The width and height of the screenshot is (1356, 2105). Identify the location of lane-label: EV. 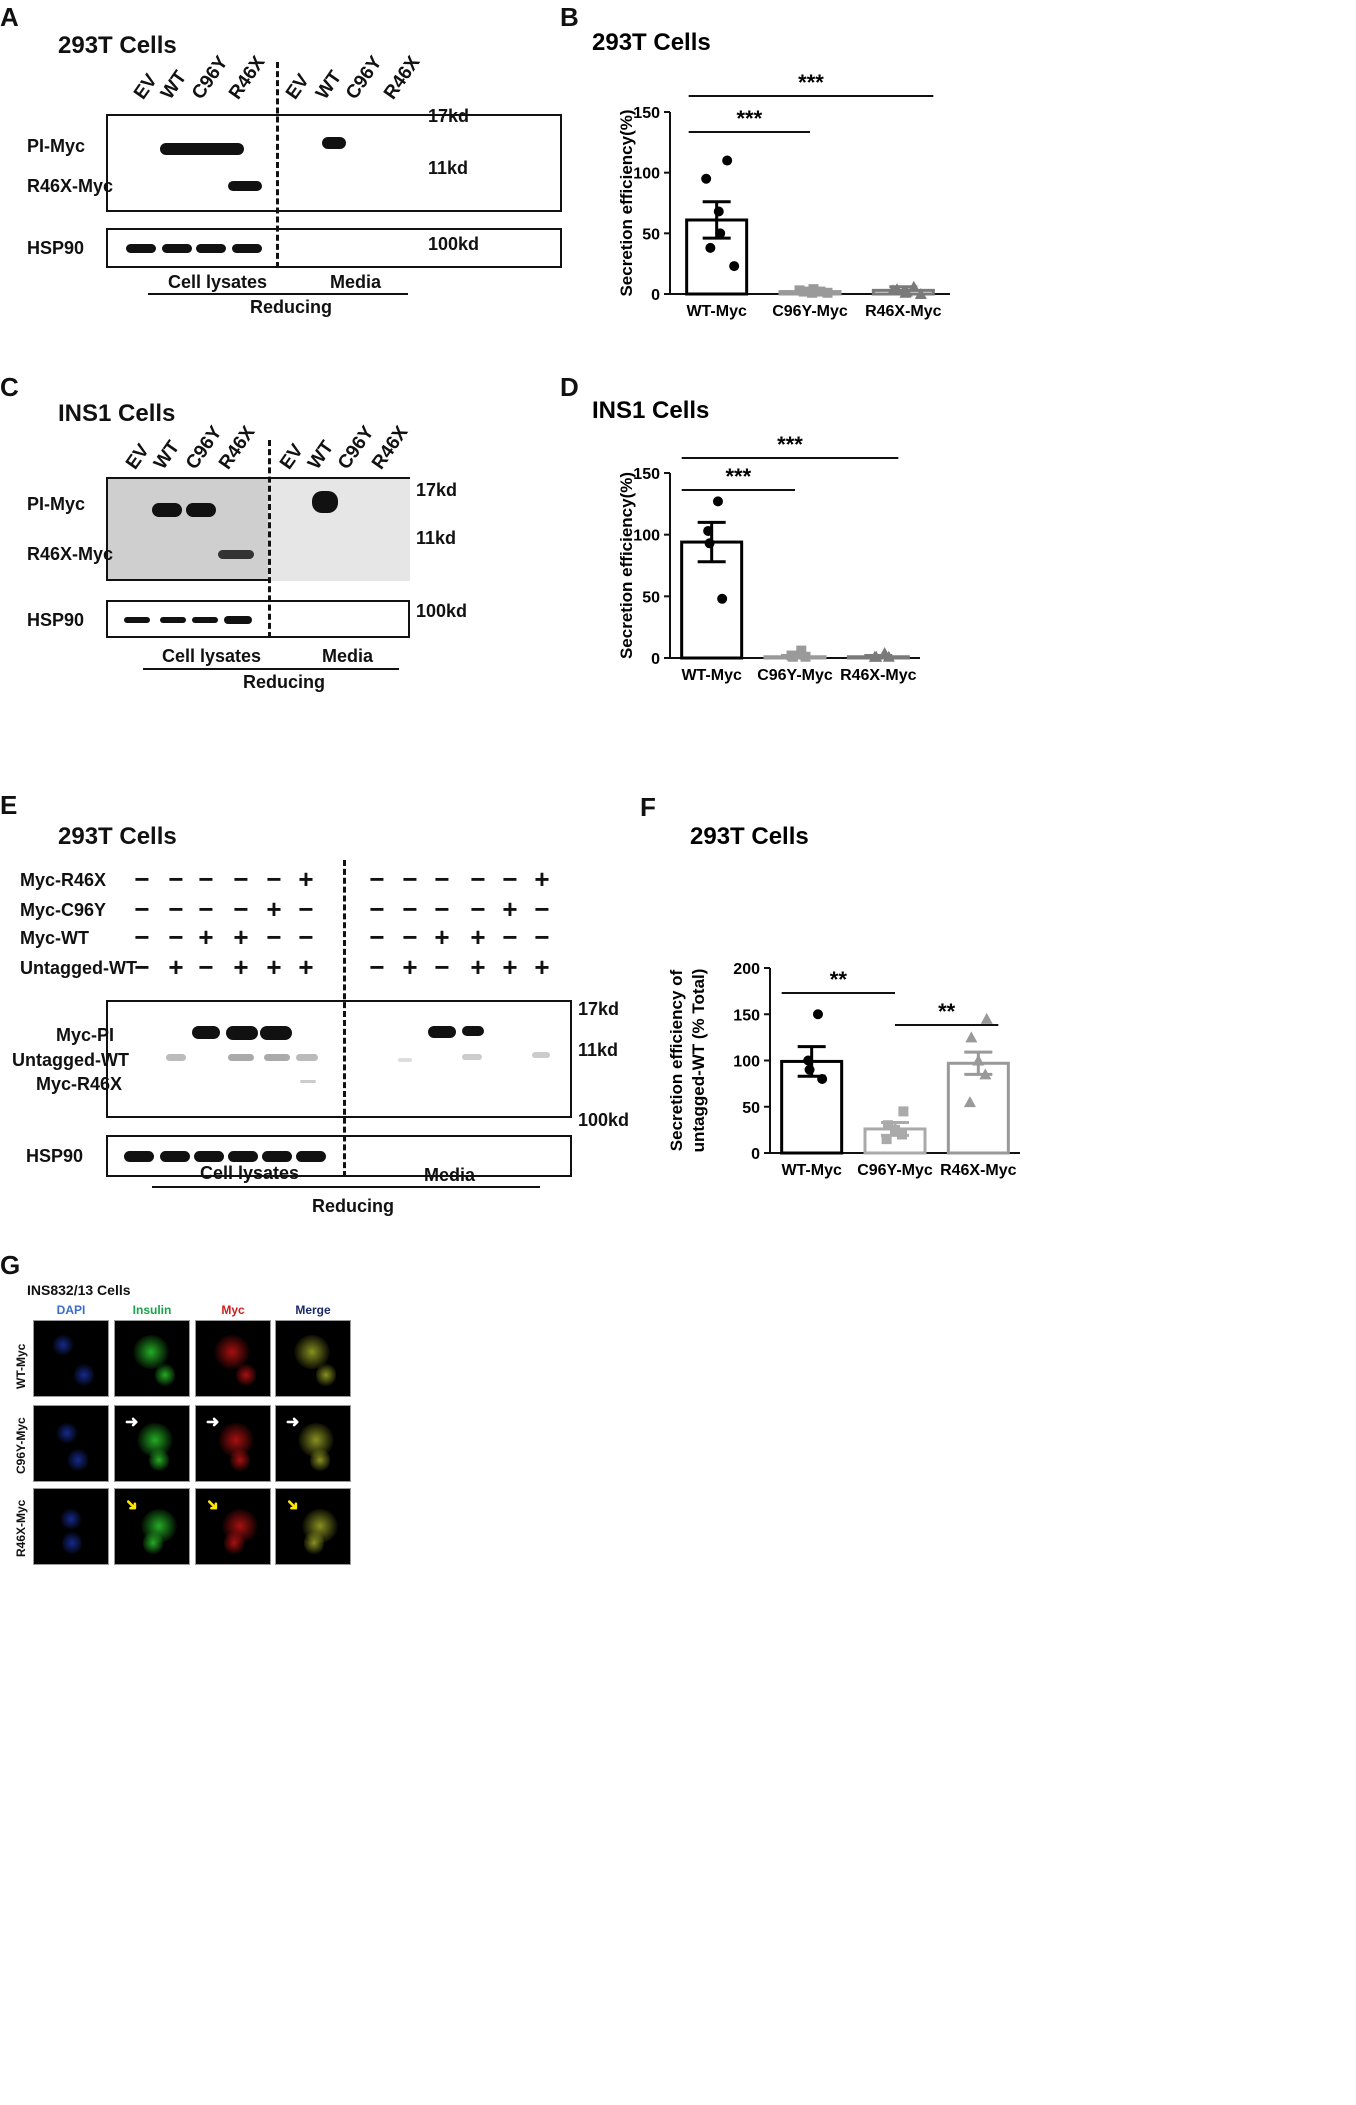
(137, 457).